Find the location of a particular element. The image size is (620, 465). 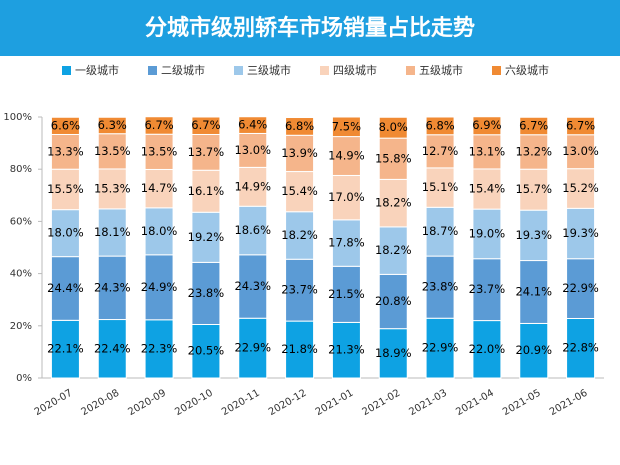

legend-label: 三级城市 is located at coordinates (269, 70).